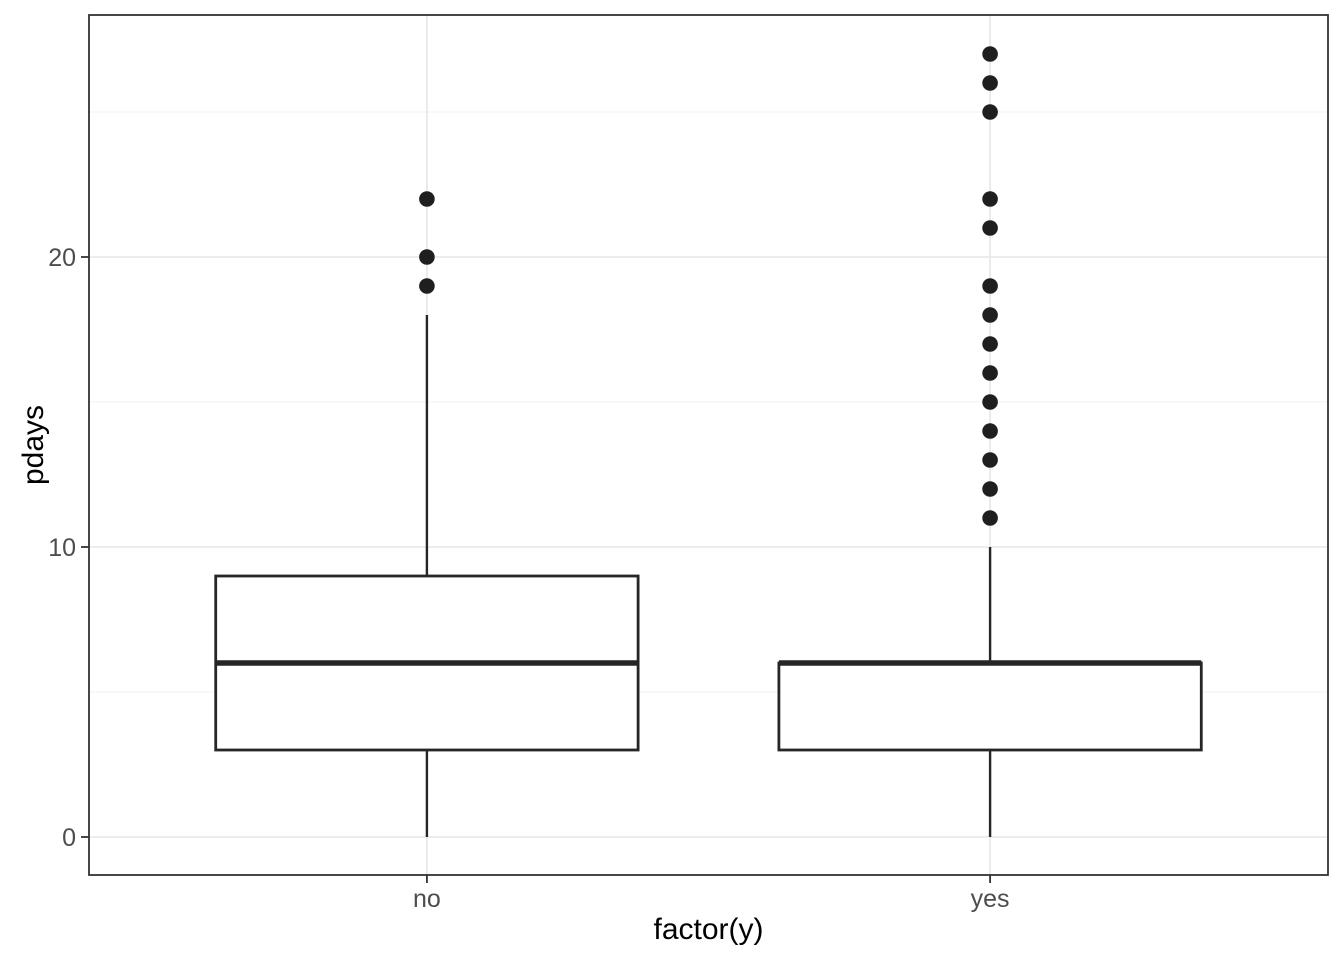 Image resolution: width=1344 pixels, height=965 pixels. What do you see at coordinates (69, 838) in the screenshot?
I see `y-tick-label: 0` at bounding box center [69, 838].